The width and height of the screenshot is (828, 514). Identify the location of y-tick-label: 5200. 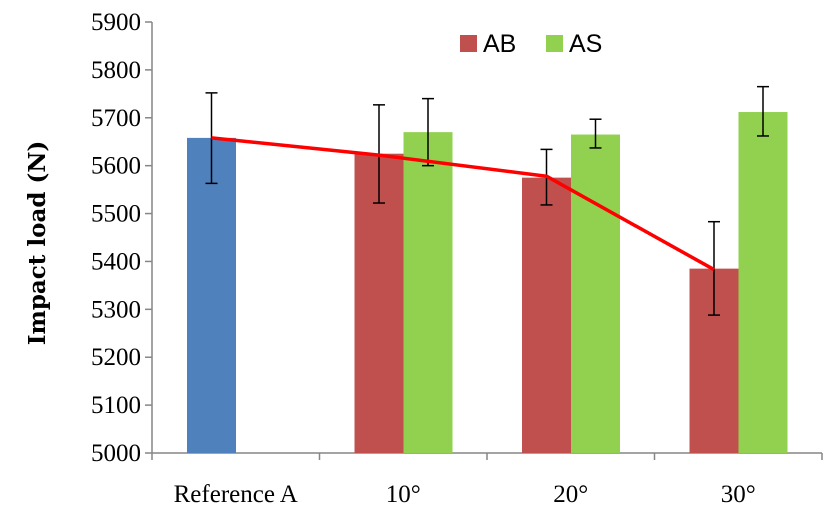
(116, 357).